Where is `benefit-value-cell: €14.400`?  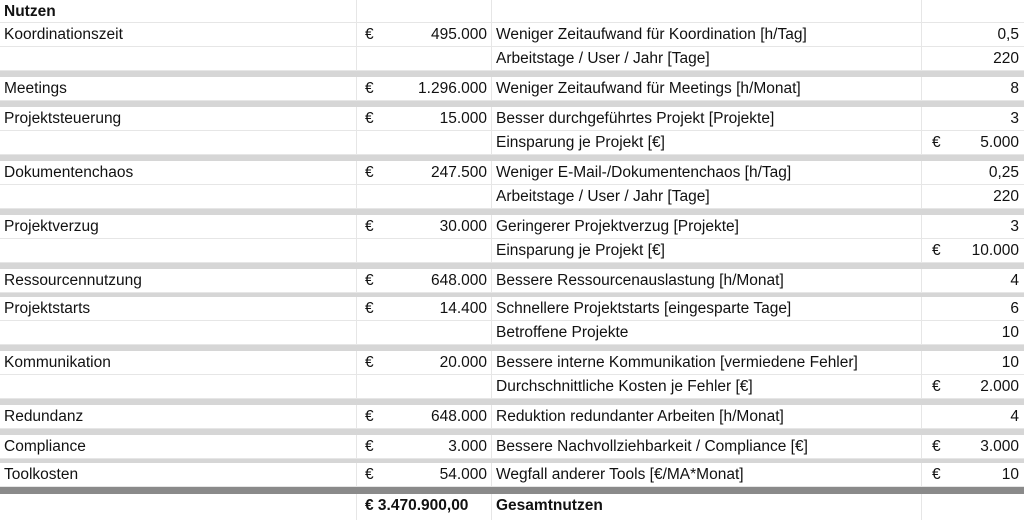
benefit-value-cell: €14.400 is located at coordinates (424, 308).